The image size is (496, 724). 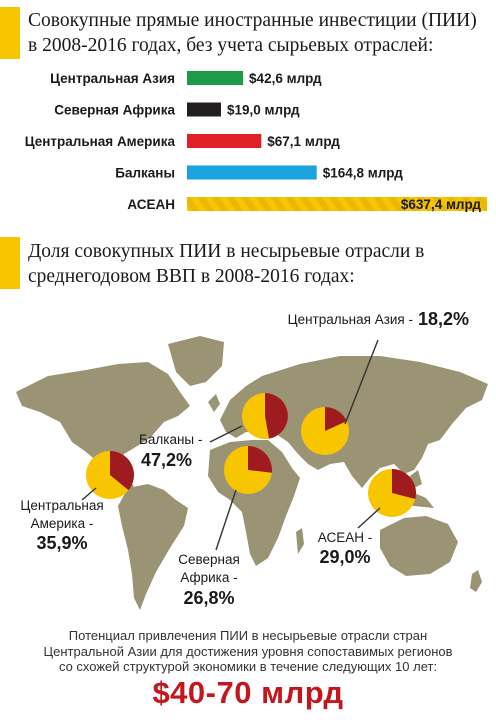 What do you see at coordinates (345, 537) in the screenshot?
I see `label-asean: АСЕАН -` at bounding box center [345, 537].